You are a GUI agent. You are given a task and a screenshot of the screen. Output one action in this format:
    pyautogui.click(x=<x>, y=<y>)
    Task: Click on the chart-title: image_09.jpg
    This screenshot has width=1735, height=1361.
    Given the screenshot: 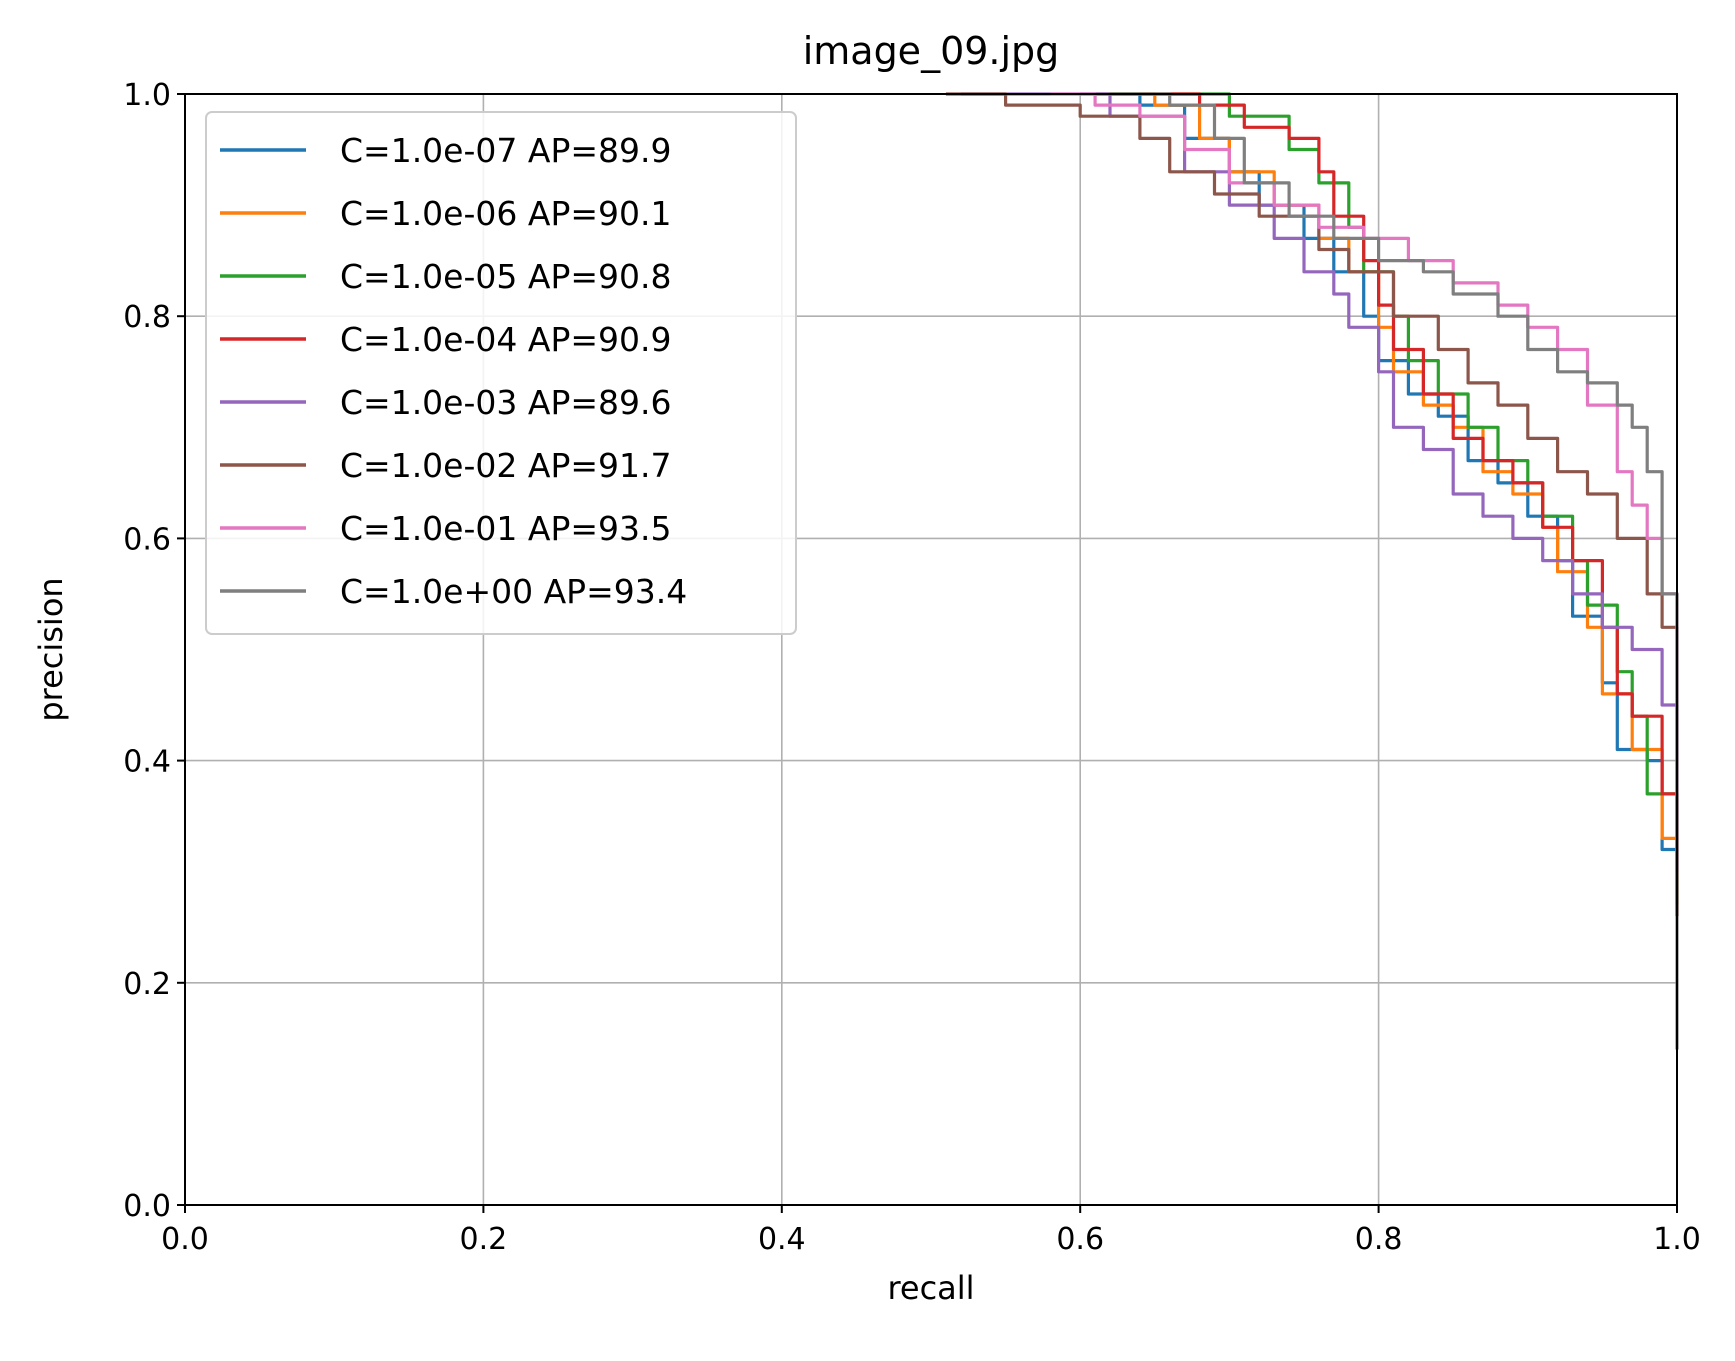 What is the action you would take?
    pyautogui.click(x=931, y=51)
    